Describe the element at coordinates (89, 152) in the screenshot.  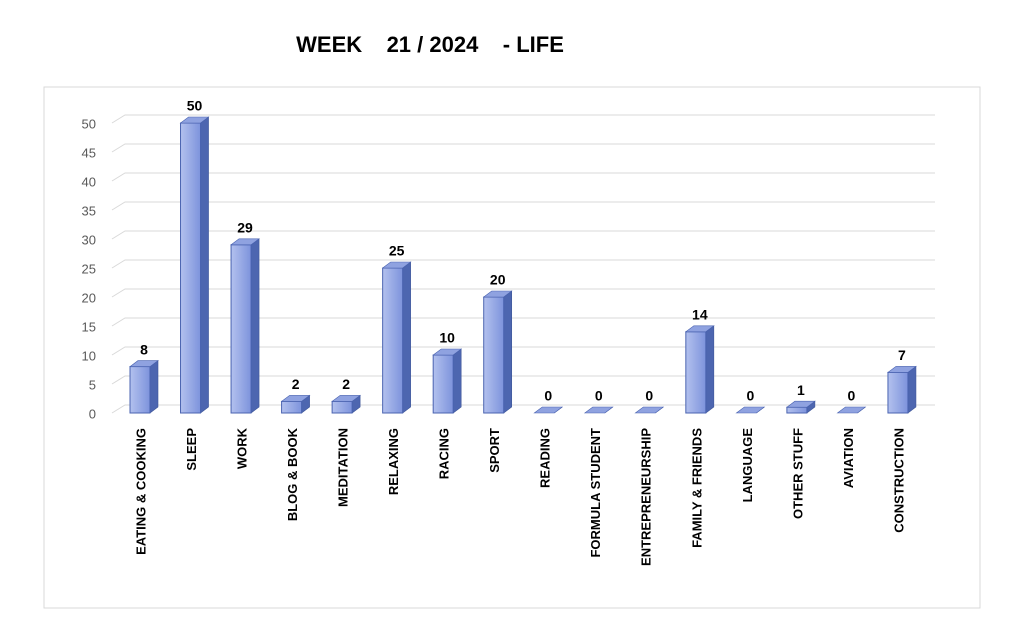
I see `y-tick-label: 45` at that location.